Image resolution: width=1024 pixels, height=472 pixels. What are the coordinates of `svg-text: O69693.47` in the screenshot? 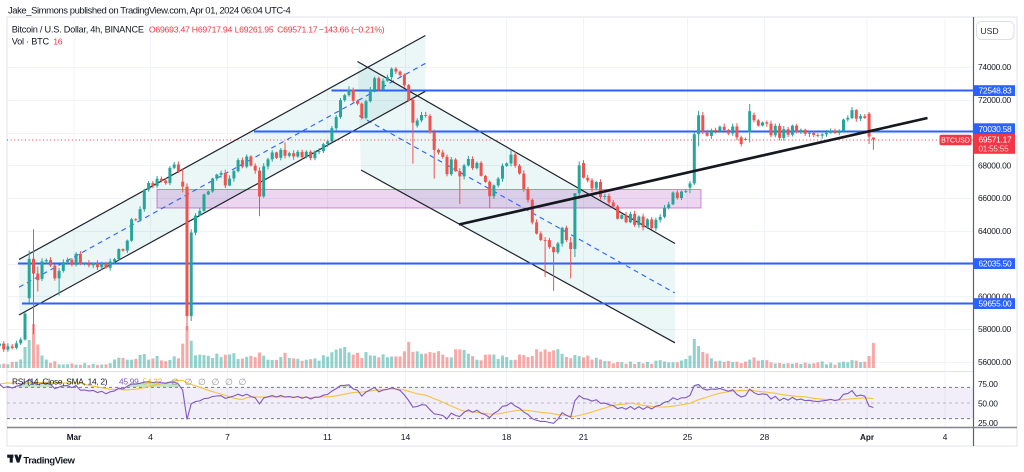 It's located at (169, 30).